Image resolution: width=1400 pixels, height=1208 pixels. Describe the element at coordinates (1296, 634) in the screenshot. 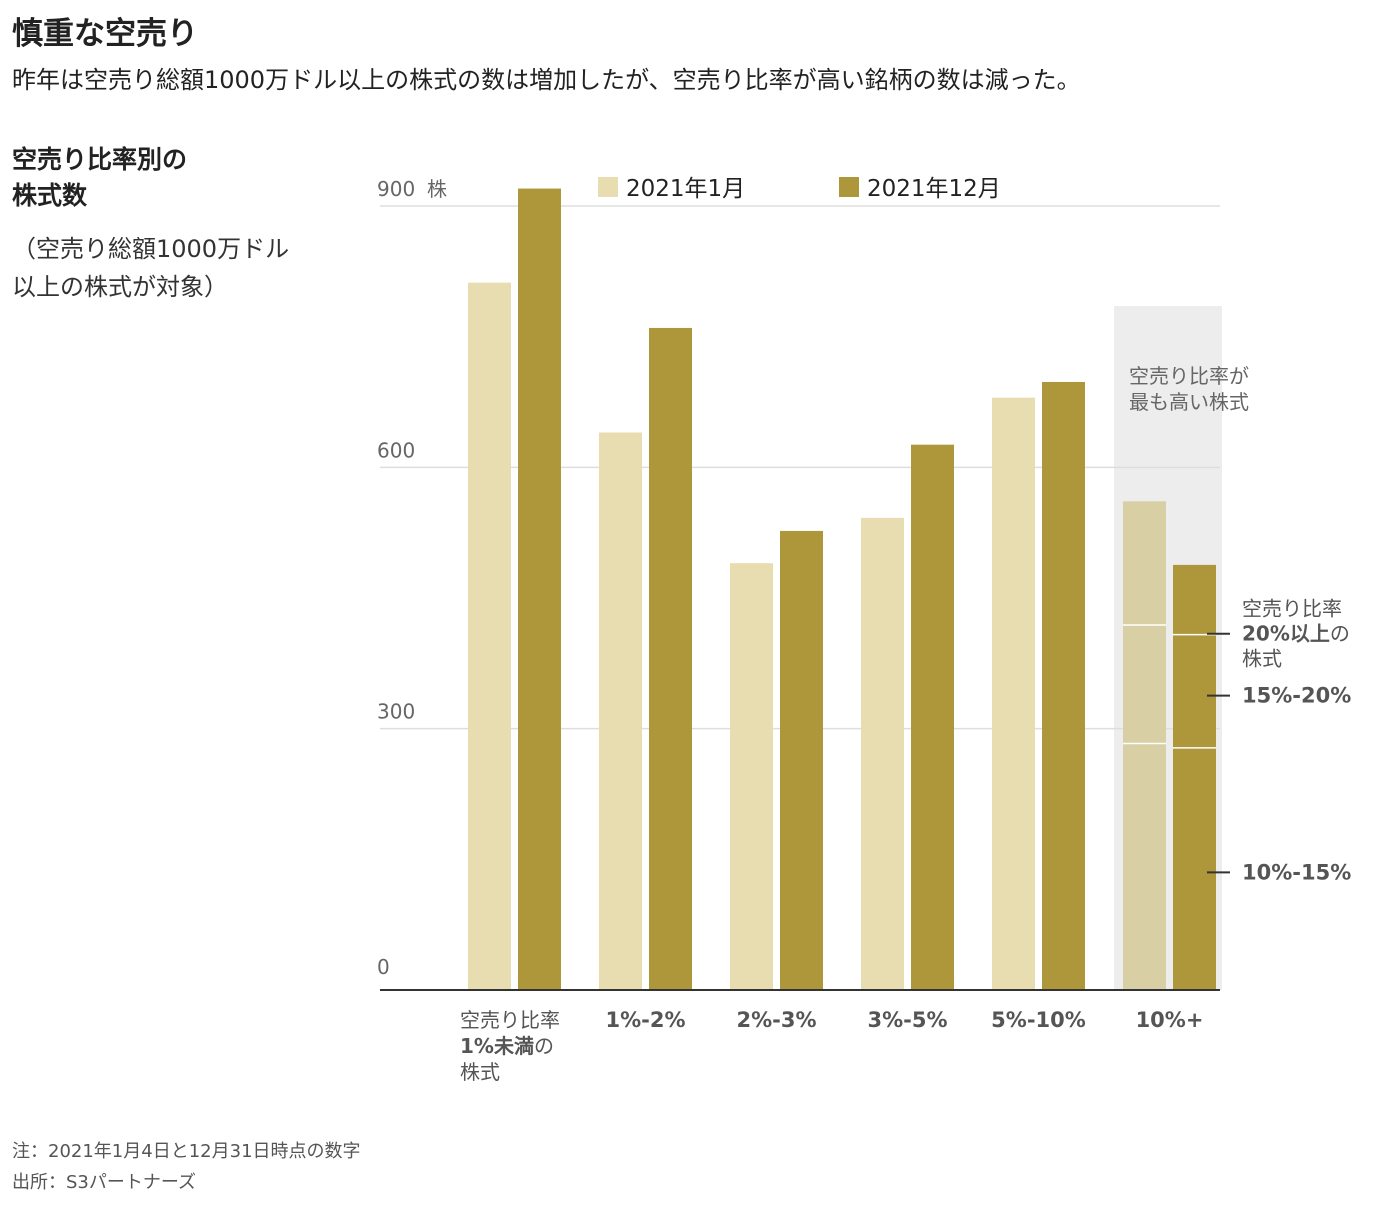

I see `segment-label: 20%以上の` at that location.